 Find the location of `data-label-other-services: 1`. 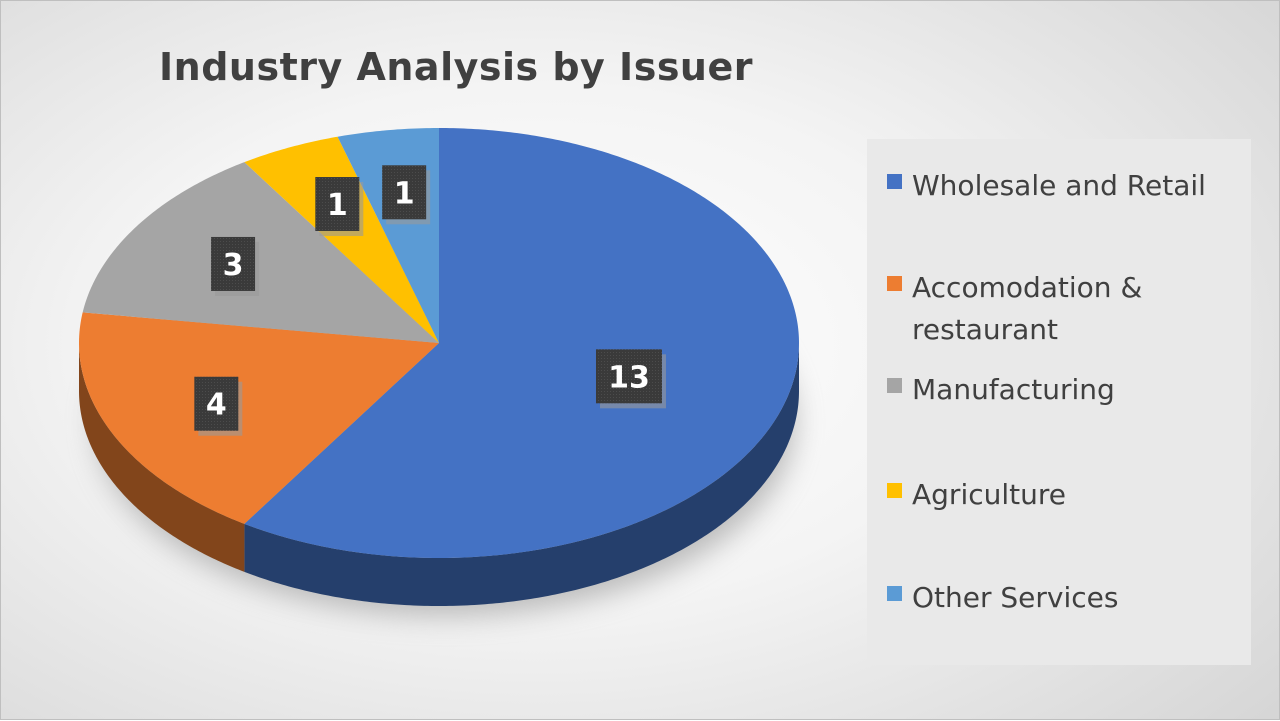

data-label-other-services: 1 is located at coordinates (406, 195).